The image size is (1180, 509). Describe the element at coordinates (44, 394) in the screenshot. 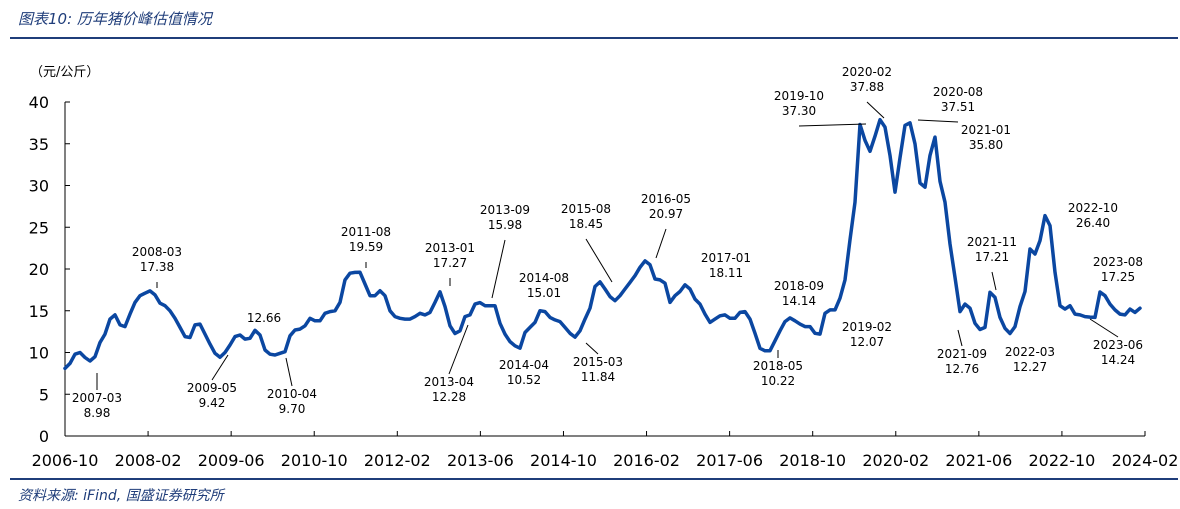

I see `y-tick-label: 5` at that location.